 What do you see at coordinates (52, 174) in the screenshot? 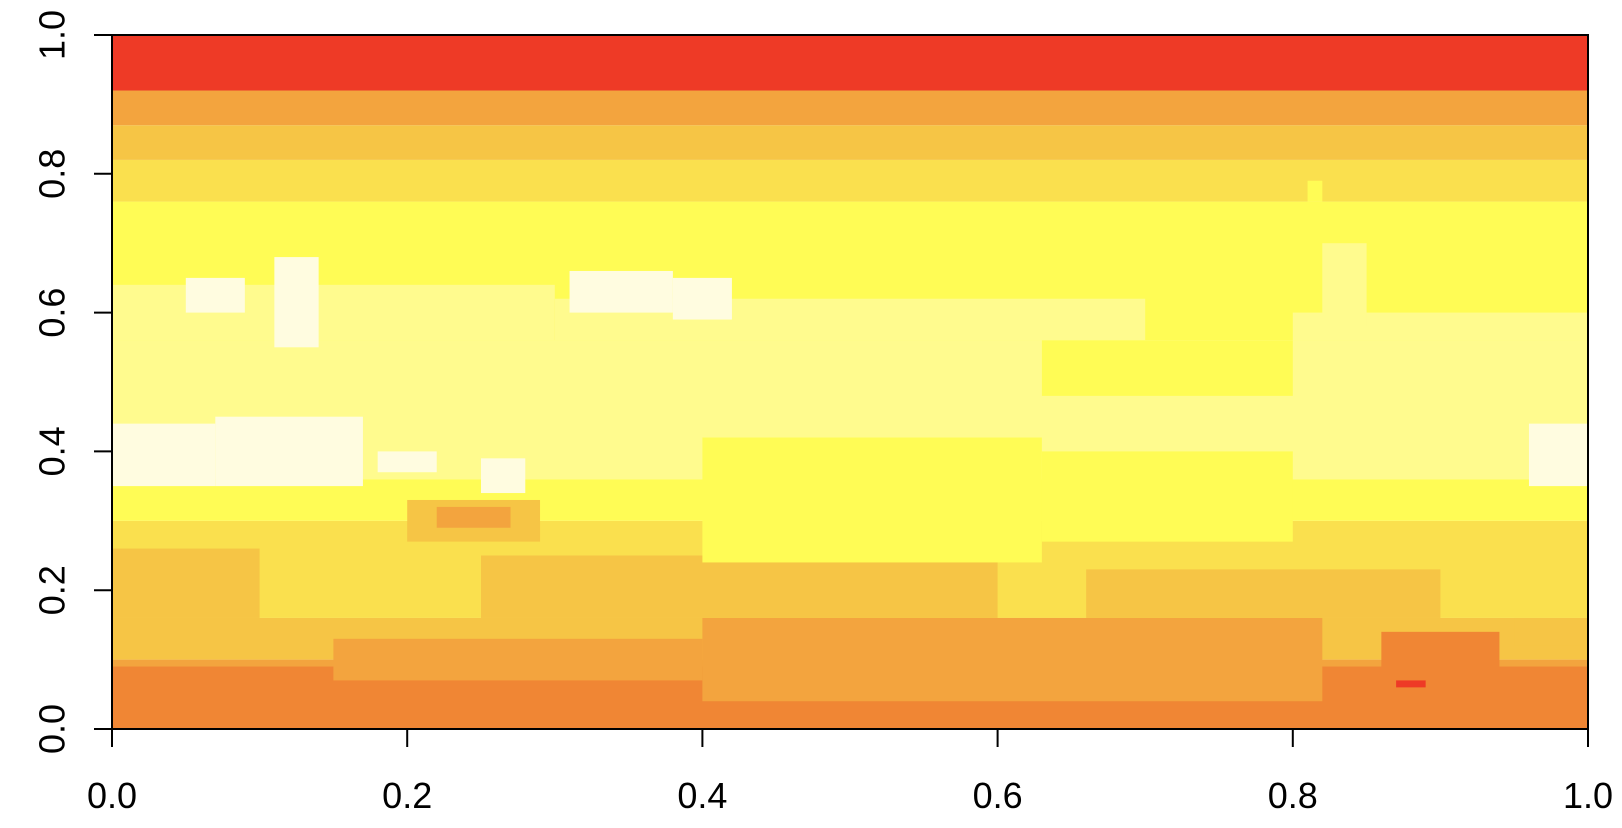
I see `y-tick-label: 0.8` at bounding box center [52, 174].